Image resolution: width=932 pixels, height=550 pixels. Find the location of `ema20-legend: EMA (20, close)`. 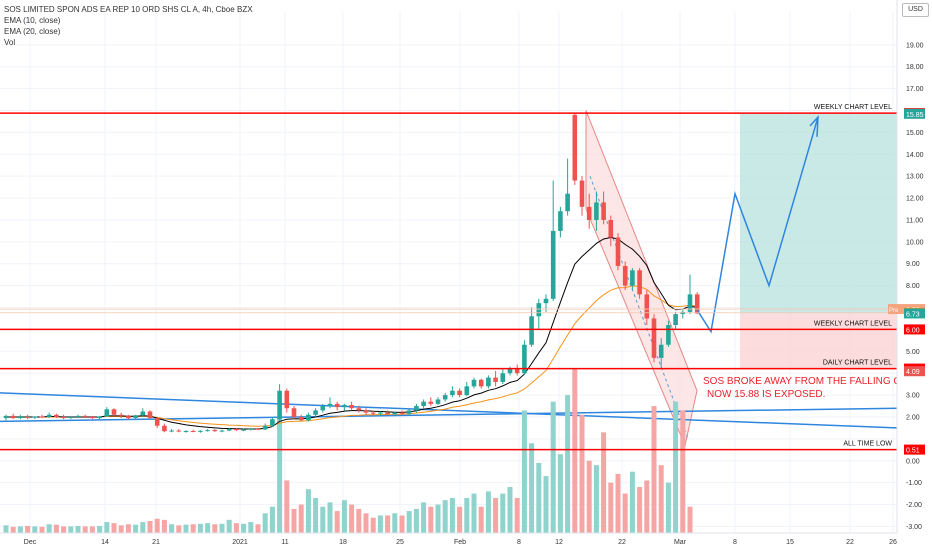

ema20-legend: EMA (20, close) is located at coordinates (32, 31).